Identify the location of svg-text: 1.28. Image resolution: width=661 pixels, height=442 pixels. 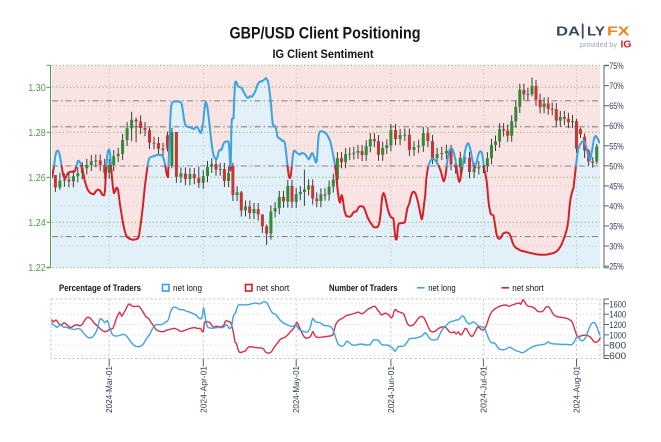
(37, 133).